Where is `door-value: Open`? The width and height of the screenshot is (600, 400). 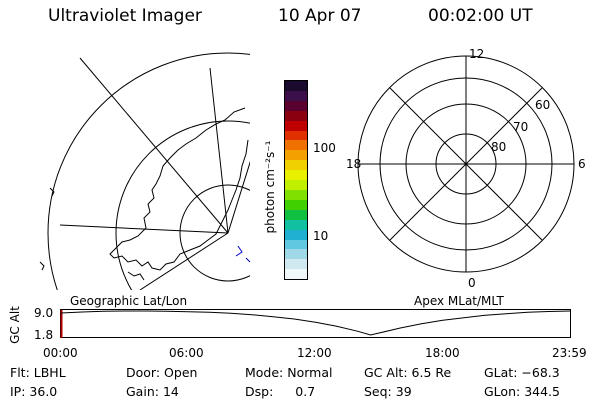
door-value: Open is located at coordinates (181, 372).